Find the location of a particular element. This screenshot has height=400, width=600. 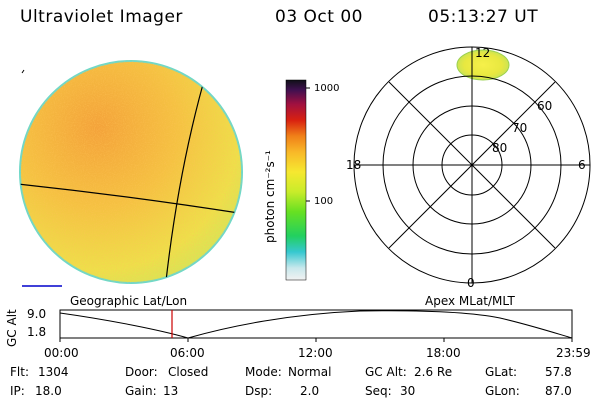

glat-value: 57.8 is located at coordinates (558, 372).